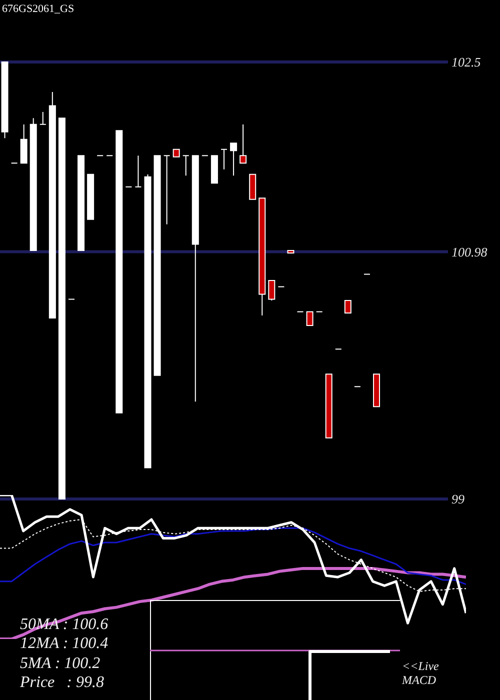  What do you see at coordinates (60, 663) in the screenshot?
I see `text: 5MA : 100.2` at bounding box center [60, 663].